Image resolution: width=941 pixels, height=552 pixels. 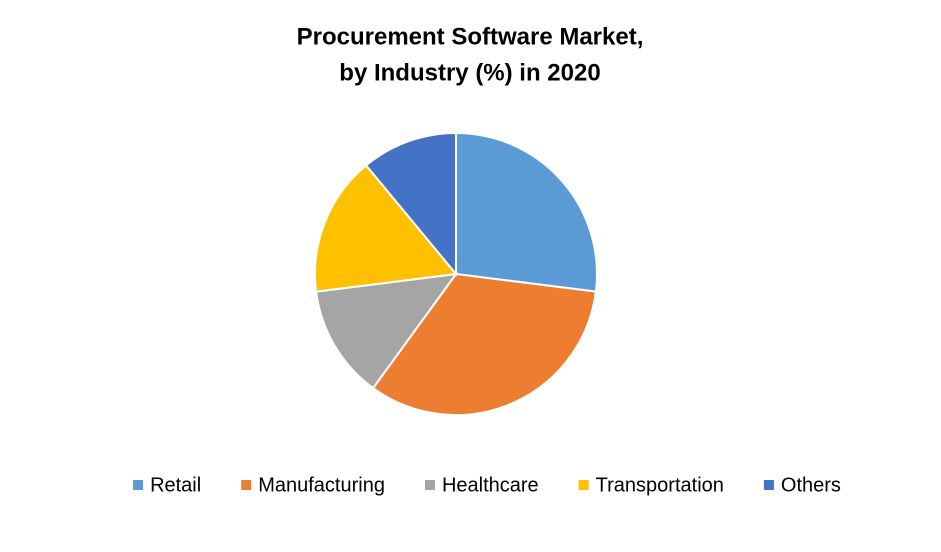 What do you see at coordinates (660, 485) in the screenshot?
I see `legend-label: Transportation` at bounding box center [660, 485].